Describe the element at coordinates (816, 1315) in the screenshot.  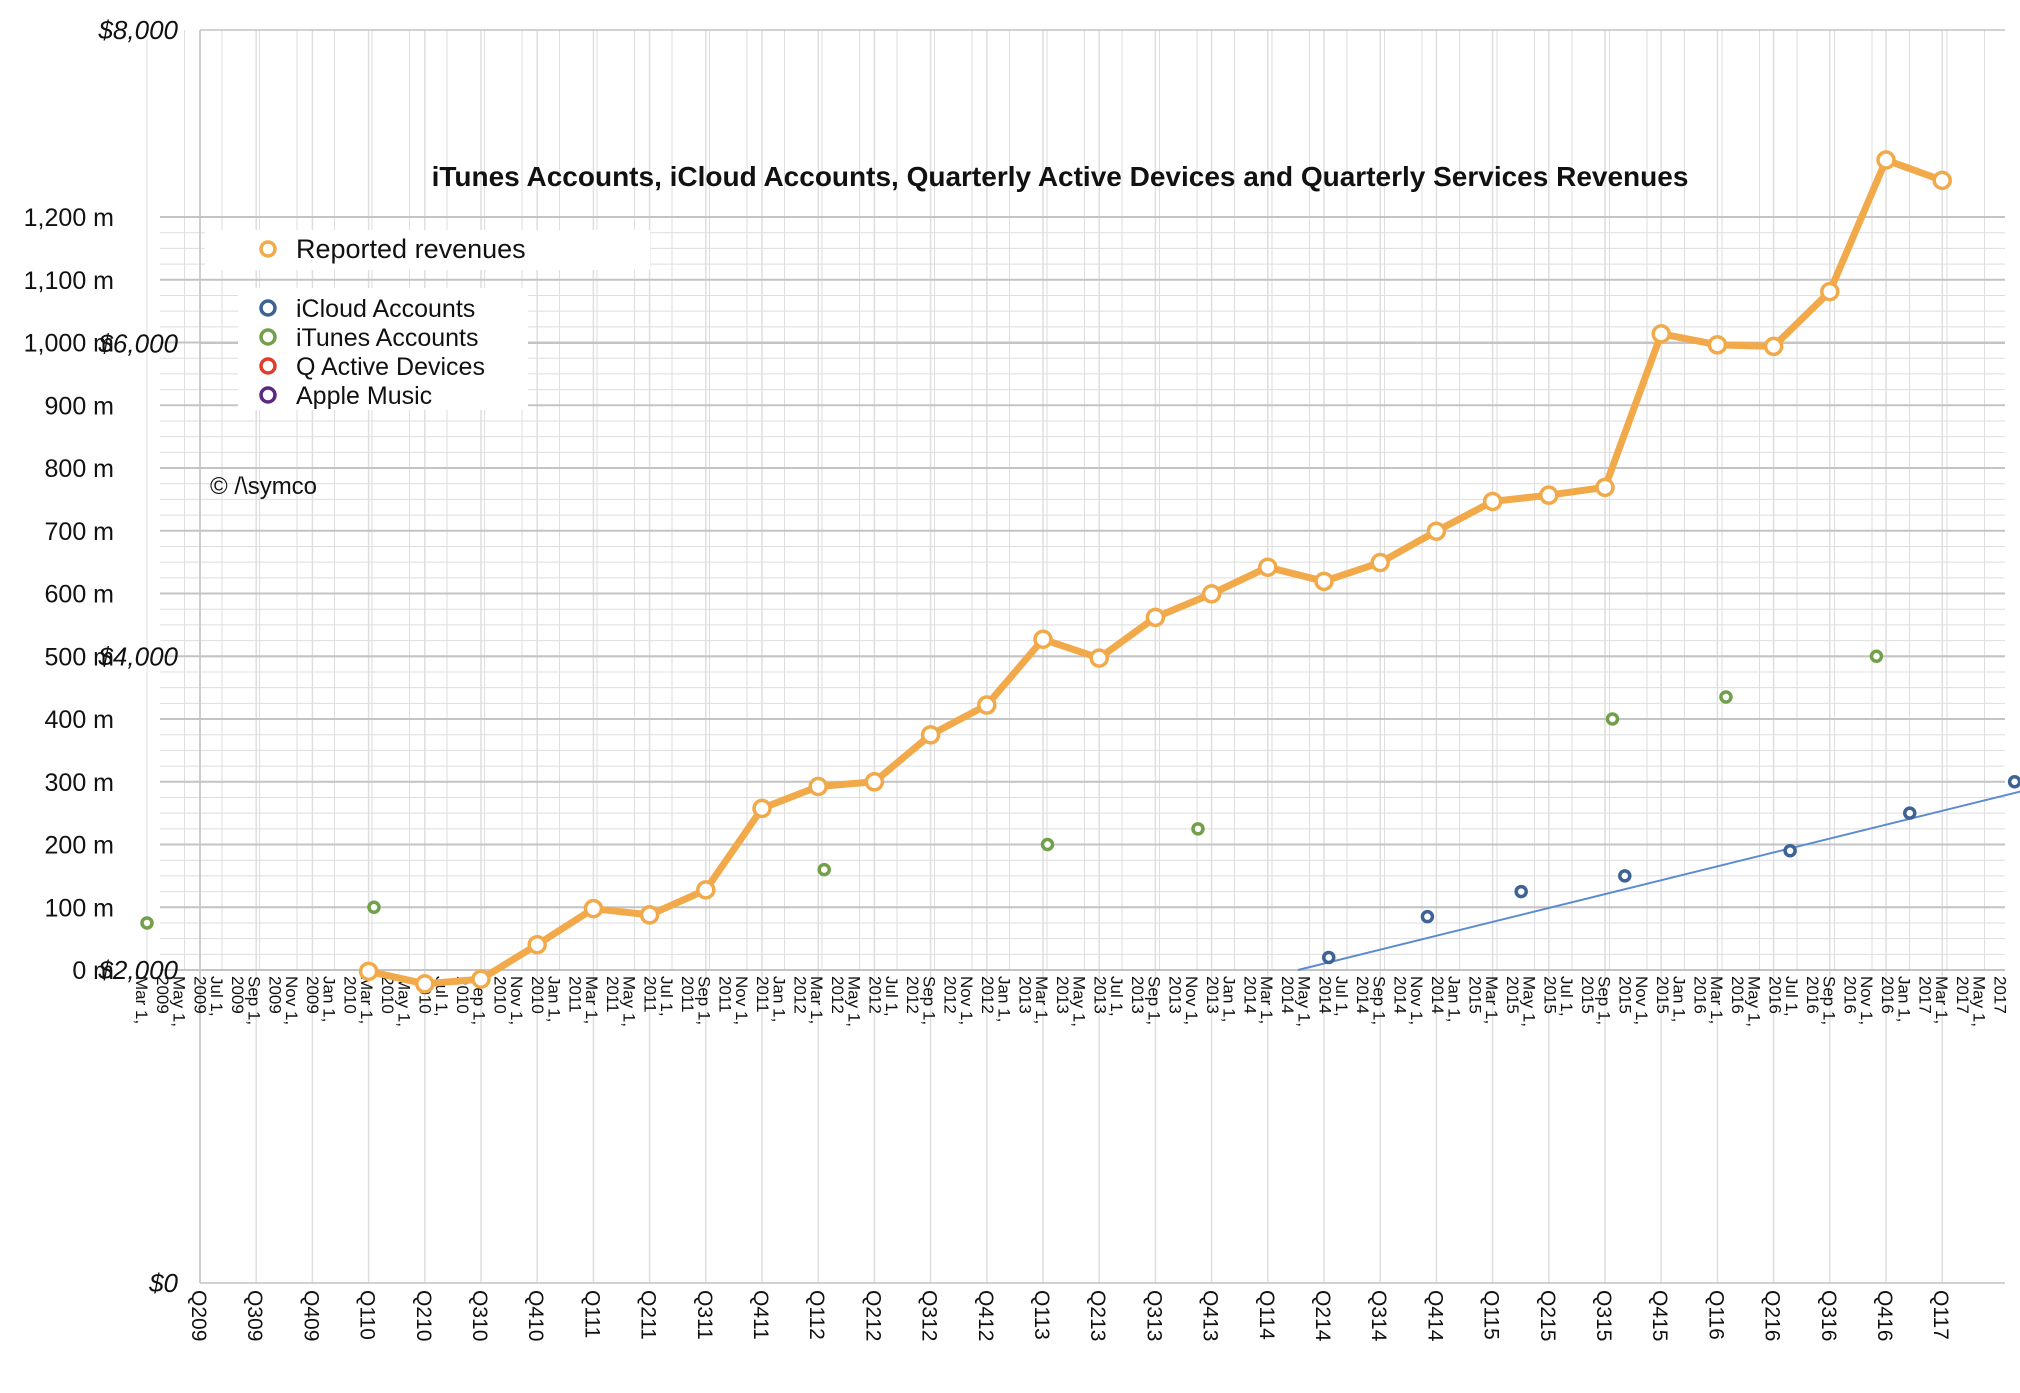
I see `quarter-tick-label: Q112` at that location.